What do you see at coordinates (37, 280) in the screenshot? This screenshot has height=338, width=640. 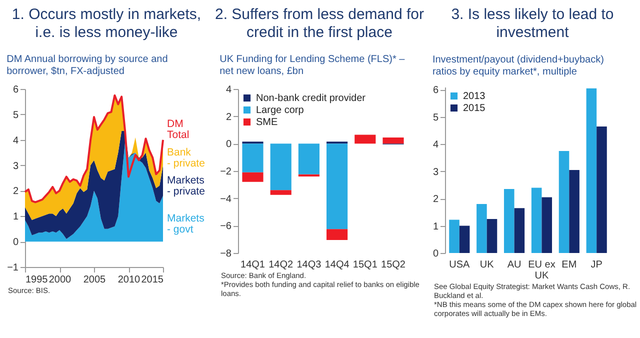 I see `x-tick-label: 1995` at bounding box center [37, 280].